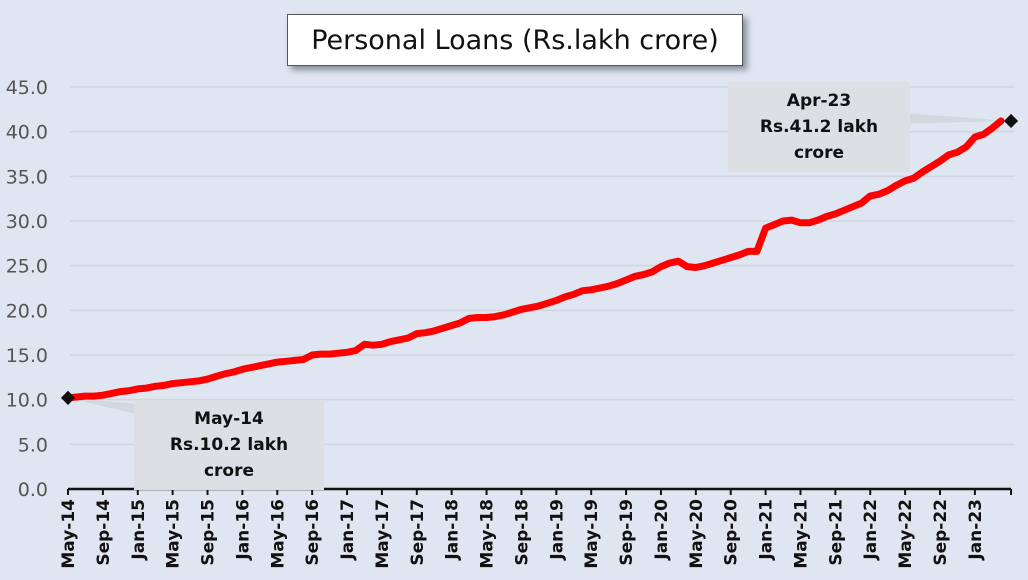 This screenshot has height=580, width=1028. I want to click on x-tick-label: Jan-16, so click(243, 530).